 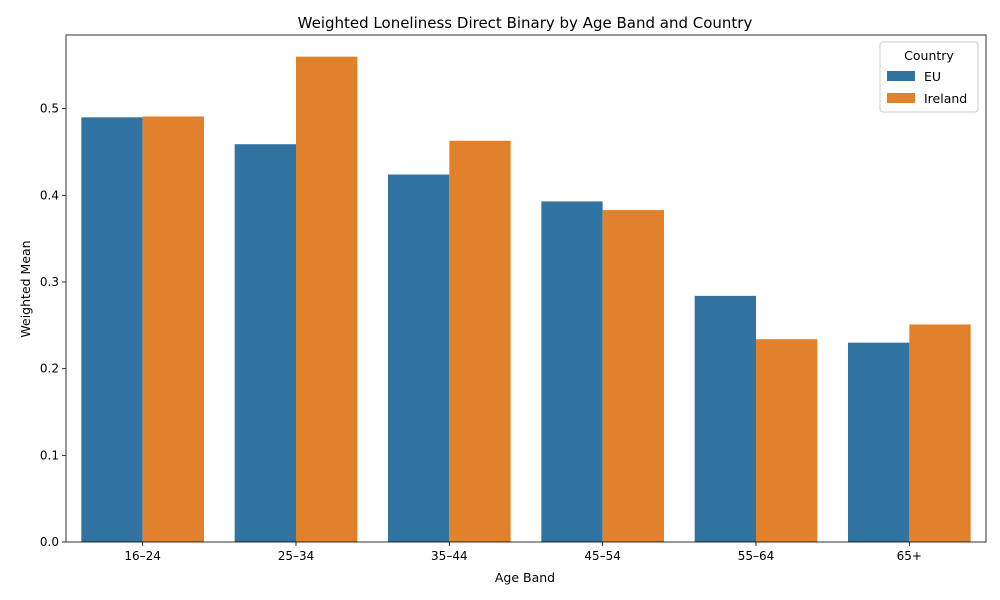 What do you see at coordinates (49, 109) in the screenshot?
I see `y-tick-label: 0.5` at bounding box center [49, 109].